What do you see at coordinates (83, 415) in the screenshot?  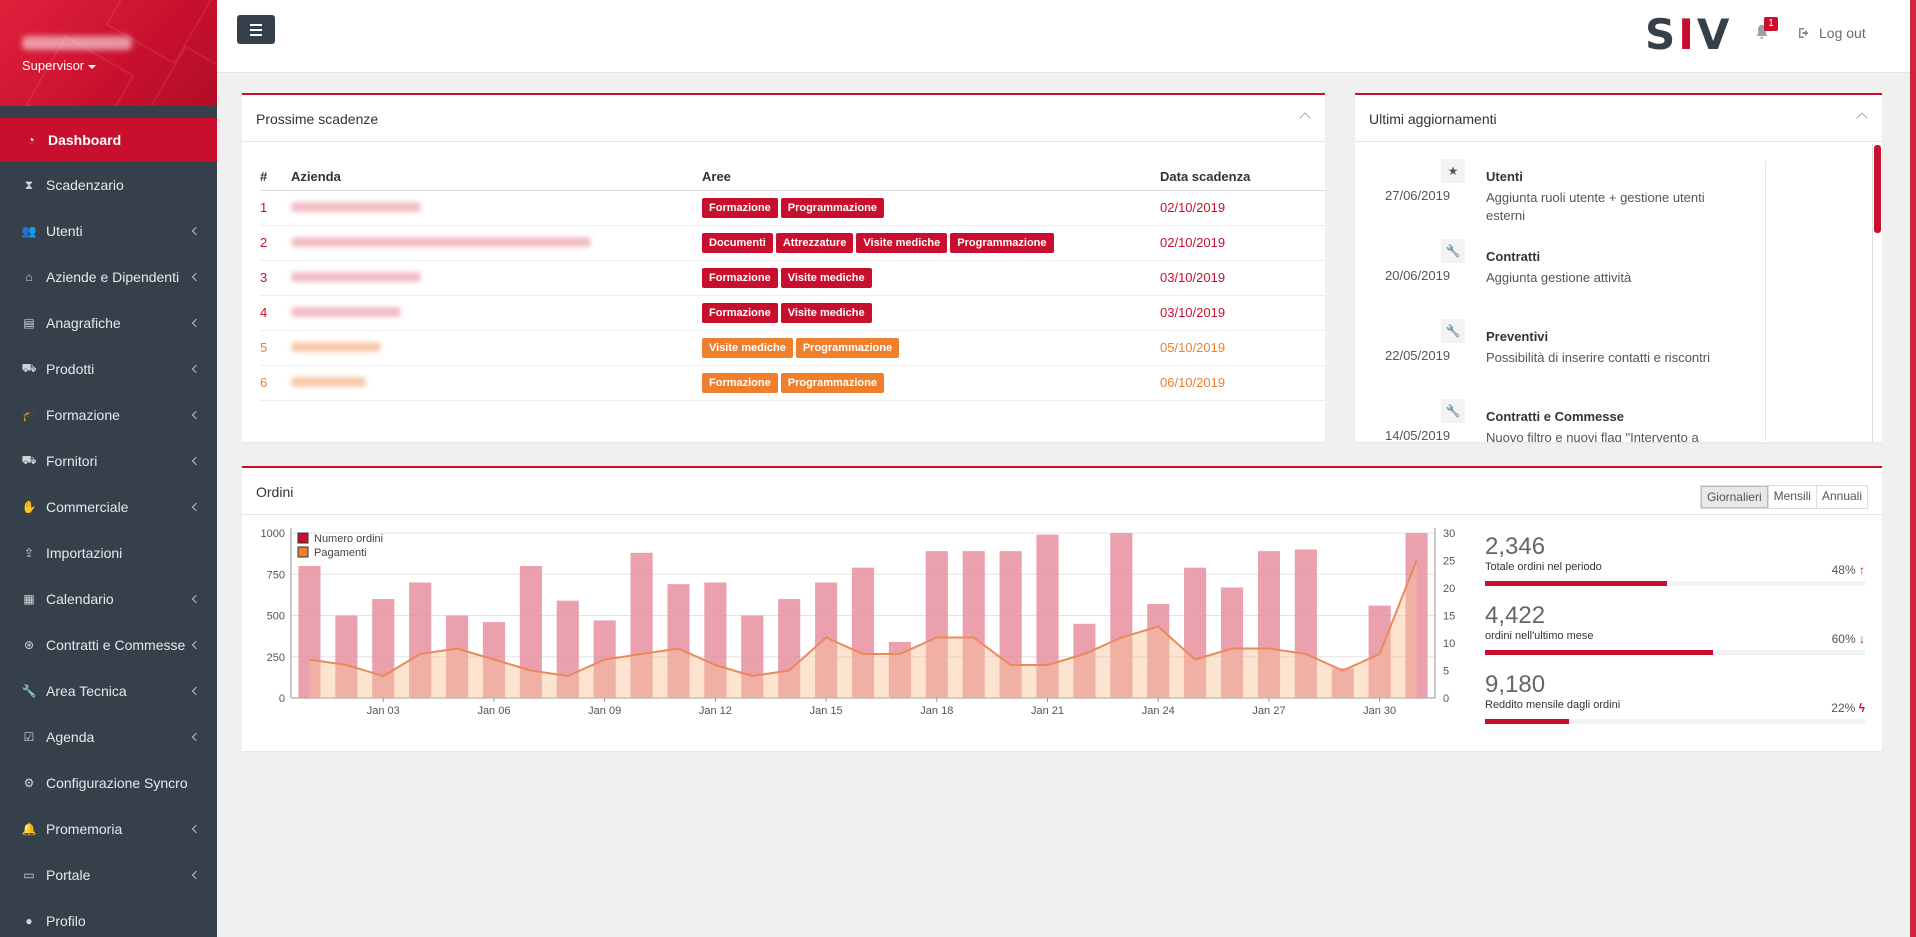 I see `sidebar-item-label: Formazione` at bounding box center [83, 415].